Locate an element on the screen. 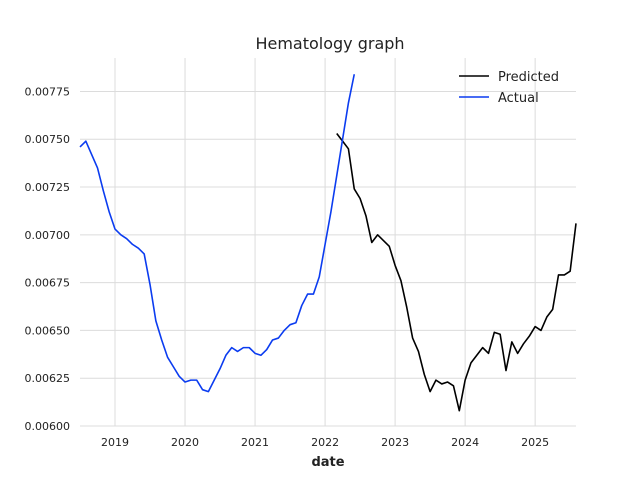 This screenshot has height=484, width=640. x-tick-label: 2022 is located at coordinates (325, 442).